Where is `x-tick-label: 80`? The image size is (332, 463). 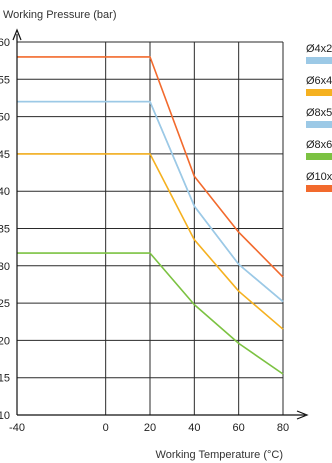
x-tick-label: 80 is located at coordinates (283, 428).